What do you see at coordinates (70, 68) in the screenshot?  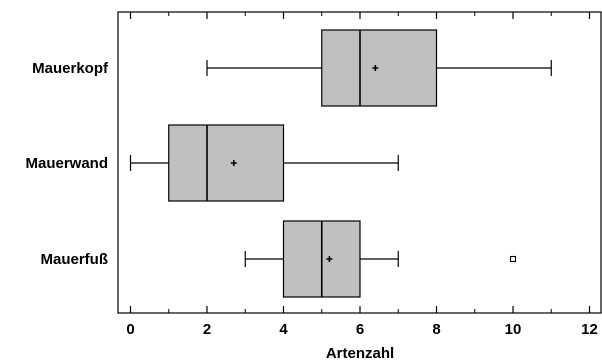 I see `category-label: Mauerkopf` at bounding box center [70, 68].